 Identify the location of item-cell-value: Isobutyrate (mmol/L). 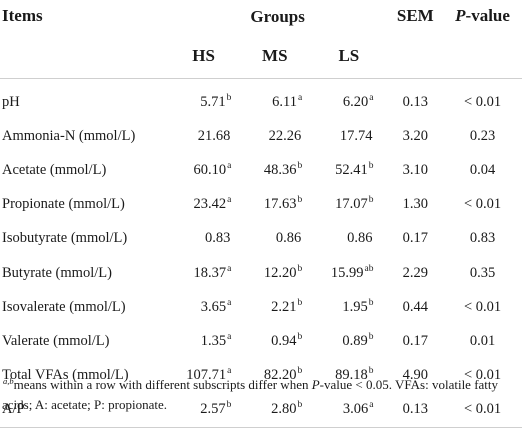
(65, 238).